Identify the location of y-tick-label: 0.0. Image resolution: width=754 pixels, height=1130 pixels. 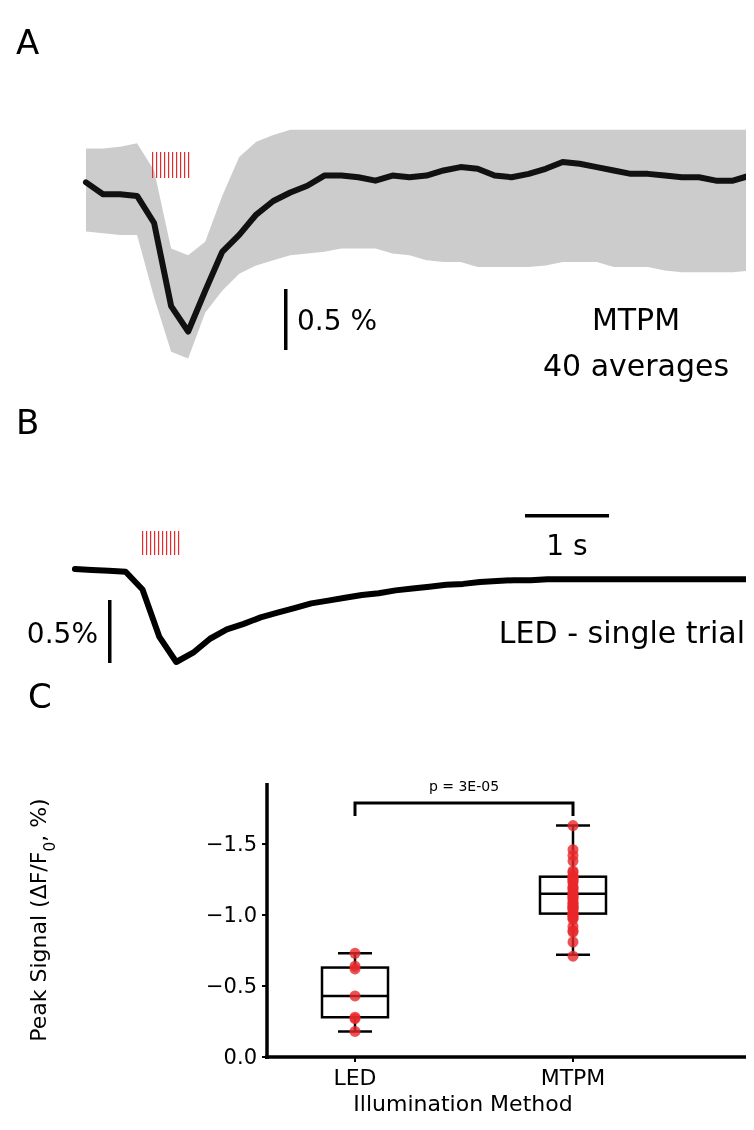
(240, 1057).